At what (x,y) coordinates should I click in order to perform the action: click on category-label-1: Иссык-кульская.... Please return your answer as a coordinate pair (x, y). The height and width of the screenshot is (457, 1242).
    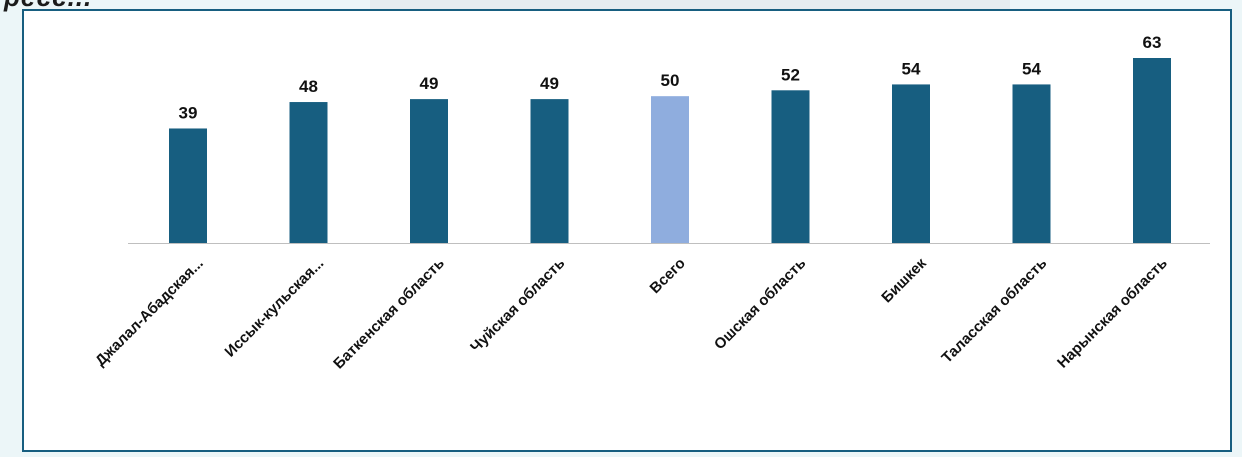
    Looking at the image, I should click on (275, 308).